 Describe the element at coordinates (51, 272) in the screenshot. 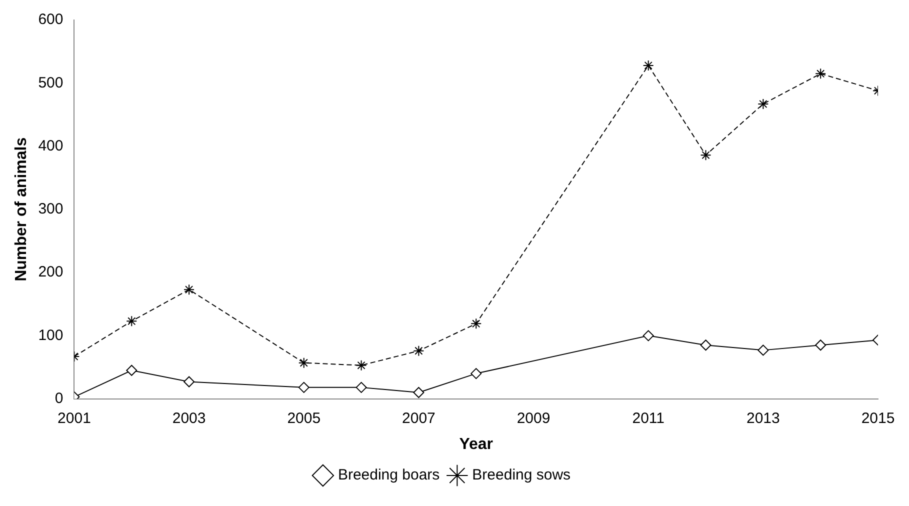

I see `y-tick-label: 200` at that location.